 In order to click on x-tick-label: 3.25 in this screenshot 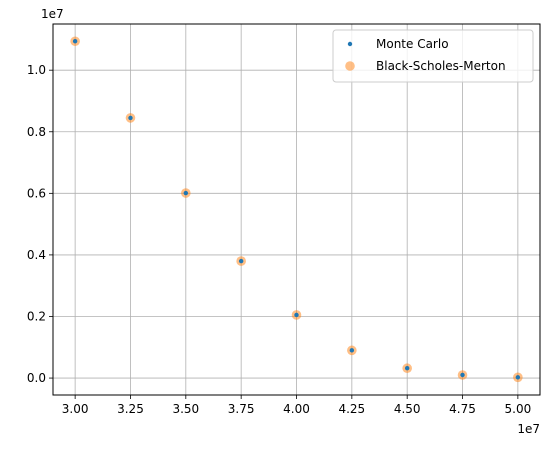, I will do `click(130, 409)`.